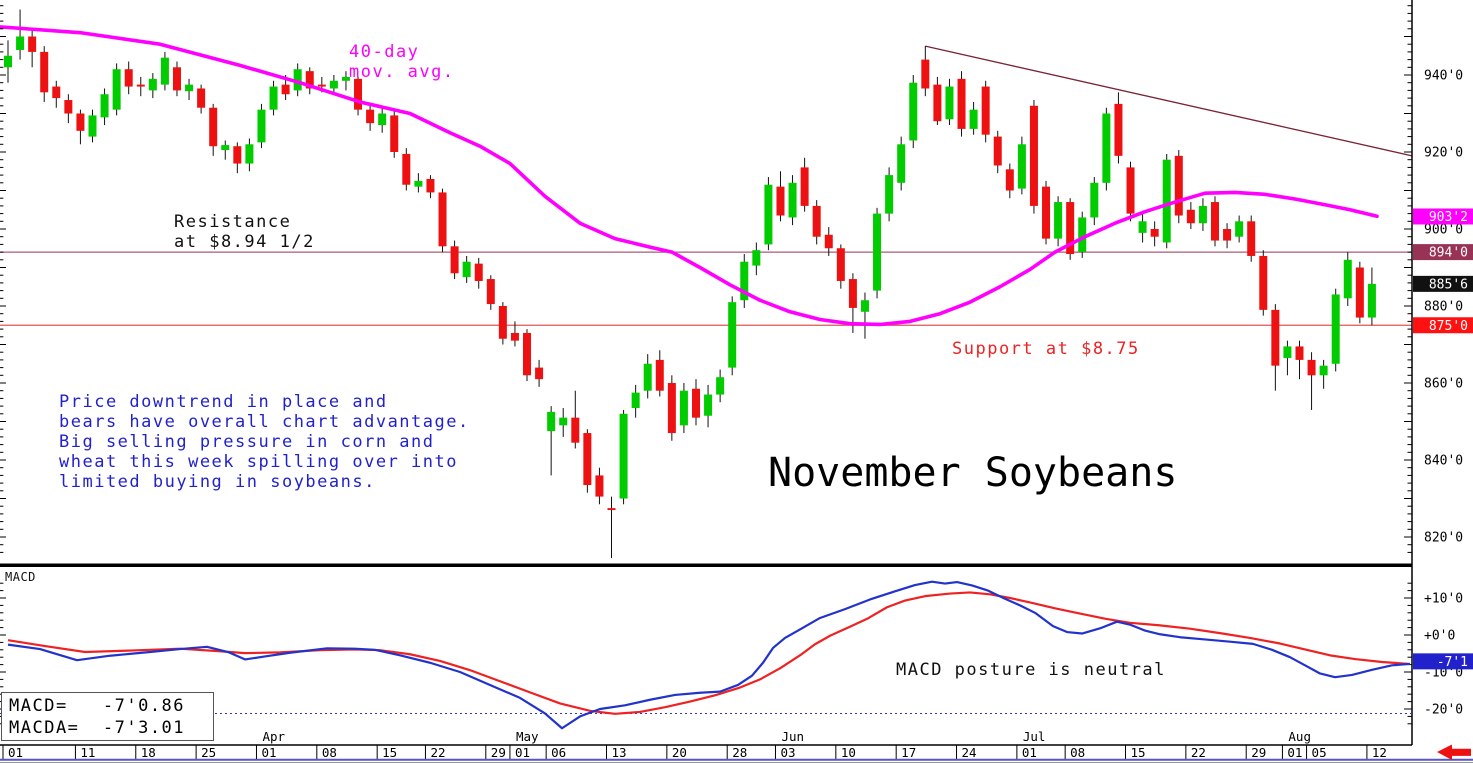 This screenshot has width=1473, height=763. What do you see at coordinates (1198, 752) in the screenshot?
I see `svg-text: 22` at bounding box center [1198, 752].